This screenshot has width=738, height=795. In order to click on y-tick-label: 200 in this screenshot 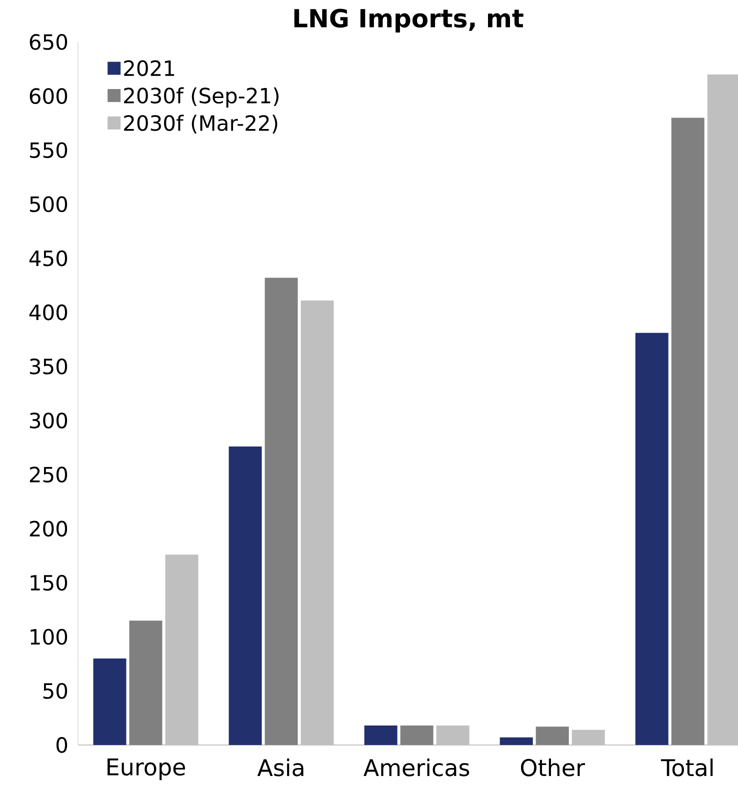, I will do `click(49, 528)`.